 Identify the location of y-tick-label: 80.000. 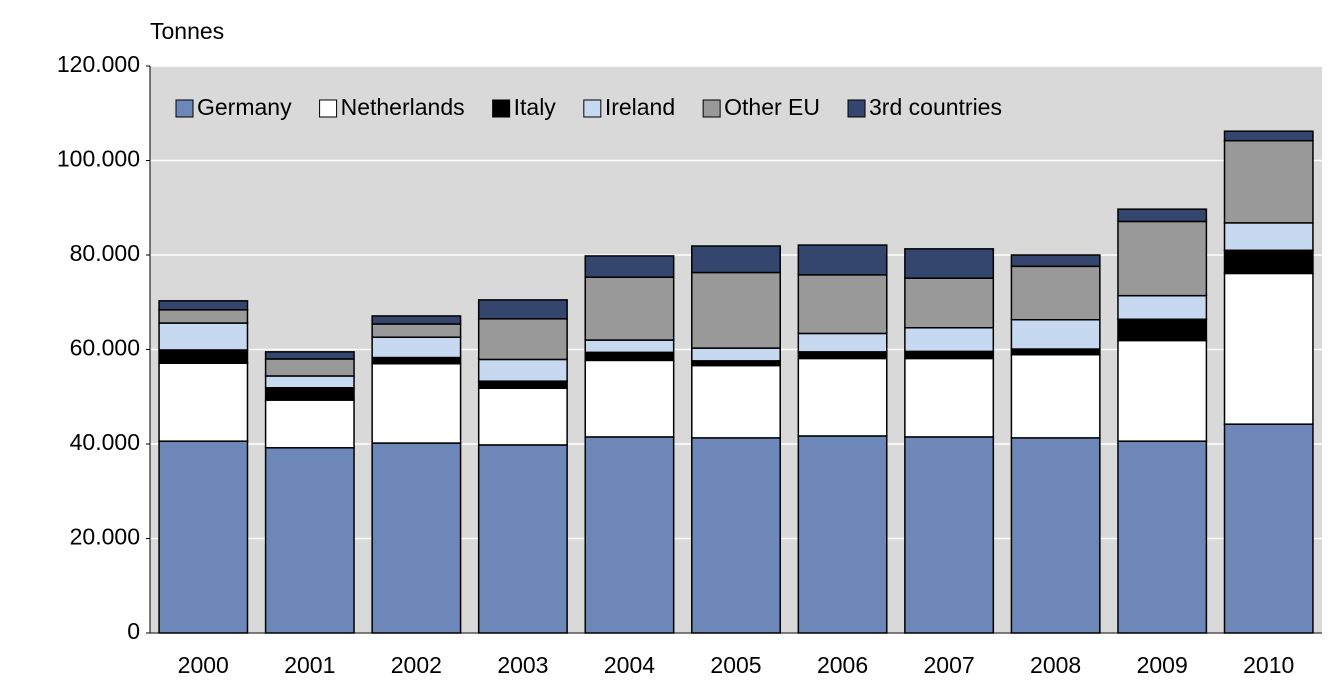
(105, 253).